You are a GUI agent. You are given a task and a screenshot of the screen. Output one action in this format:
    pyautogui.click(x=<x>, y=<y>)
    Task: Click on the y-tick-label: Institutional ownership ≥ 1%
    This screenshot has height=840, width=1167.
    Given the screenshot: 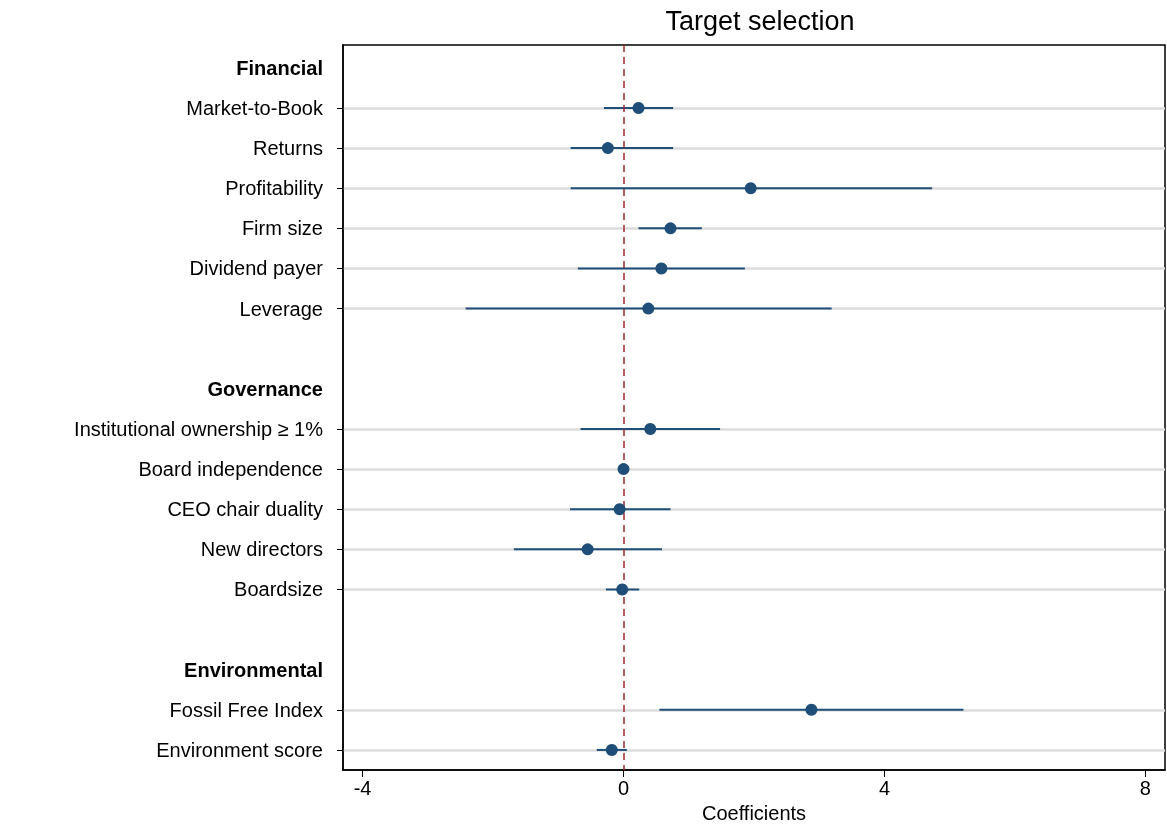 What is the action you would take?
    pyautogui.click(x=199, y=428)
    